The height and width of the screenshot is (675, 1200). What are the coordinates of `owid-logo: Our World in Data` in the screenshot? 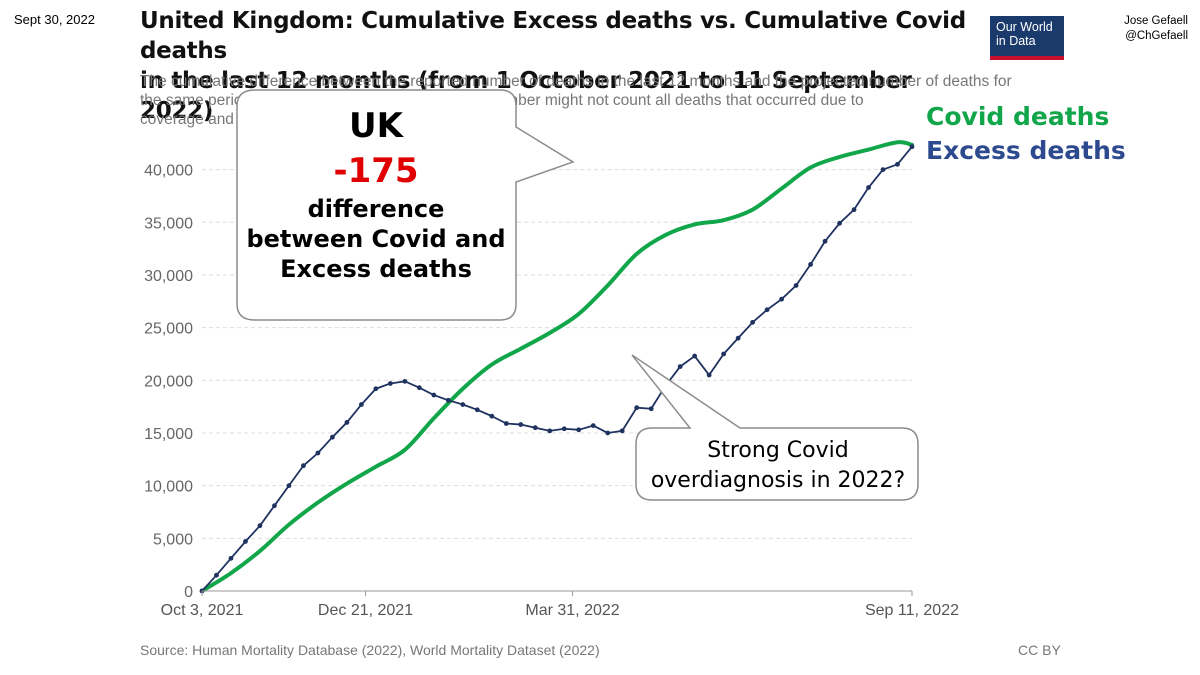 It's located at (1027, 38).